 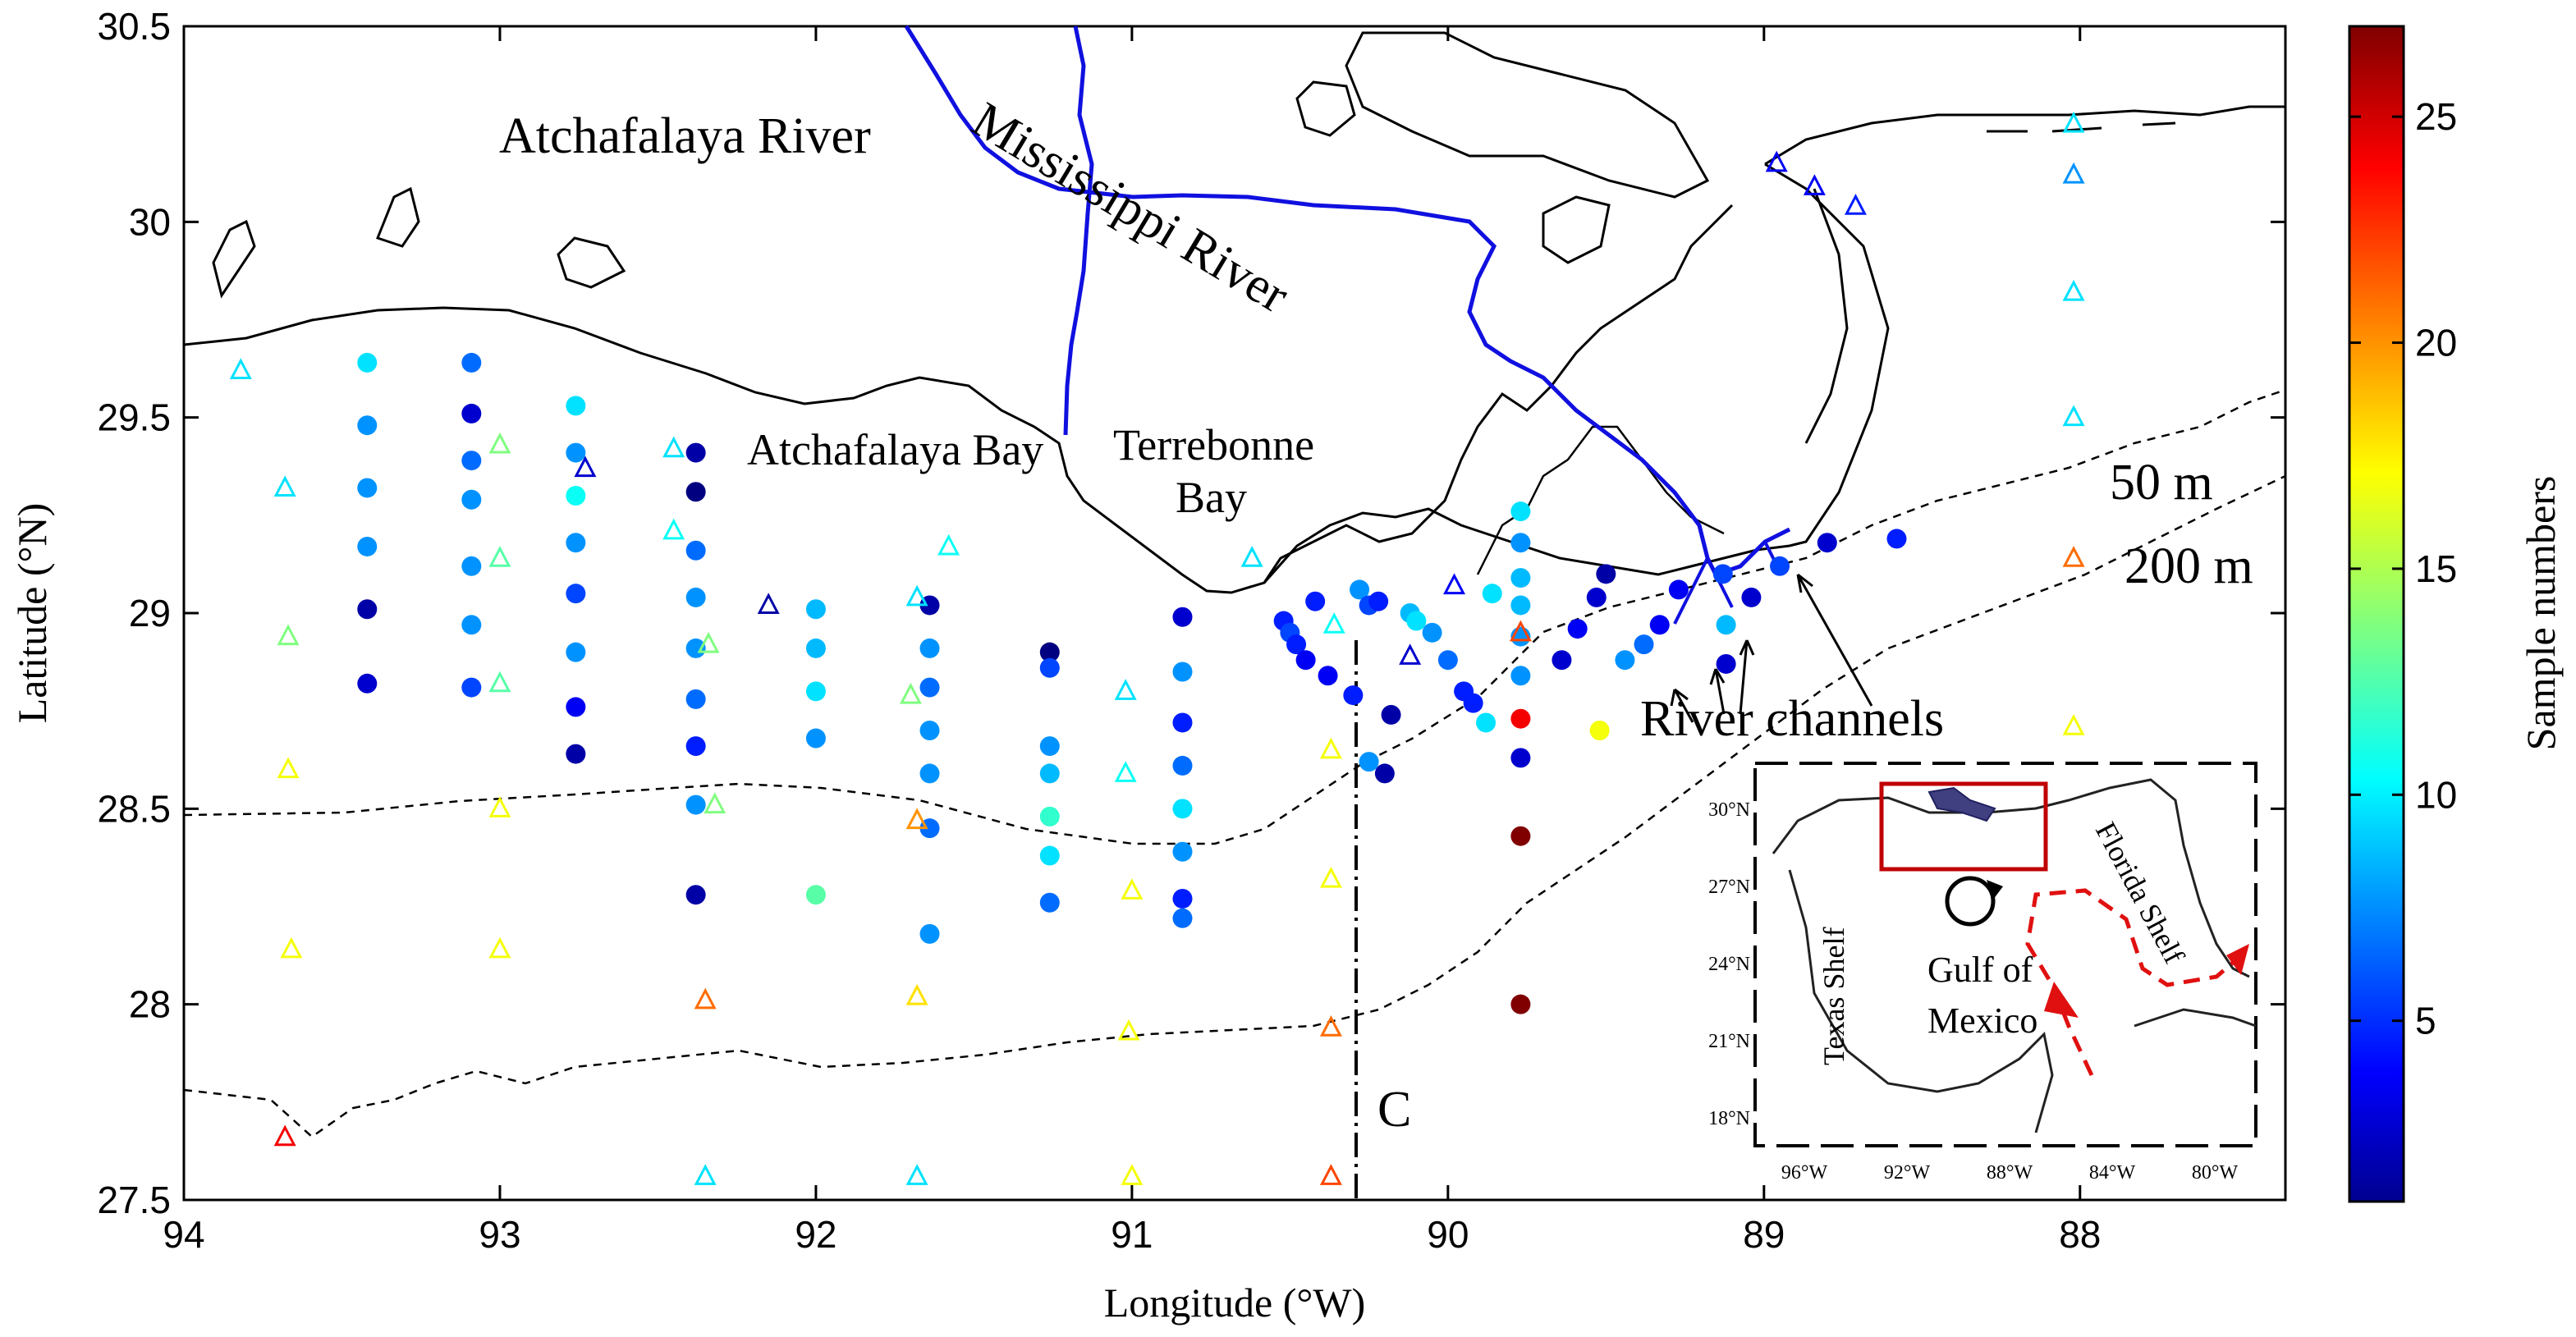 I want to click on colorbar-tick-label: 15, so click(x=2436, y=568).